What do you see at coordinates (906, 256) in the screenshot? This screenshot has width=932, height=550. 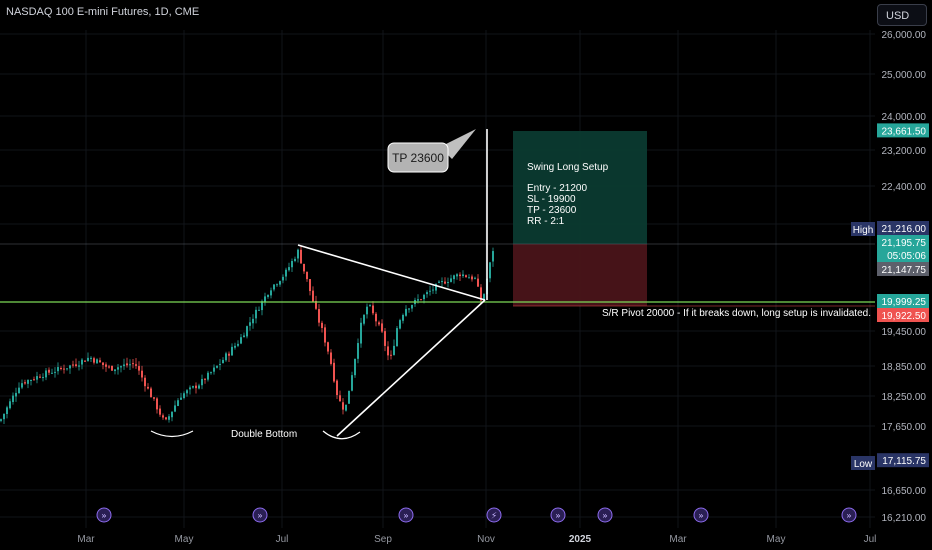 I see `price-label-text: 05:05:06` at bounding box center [906, 256].